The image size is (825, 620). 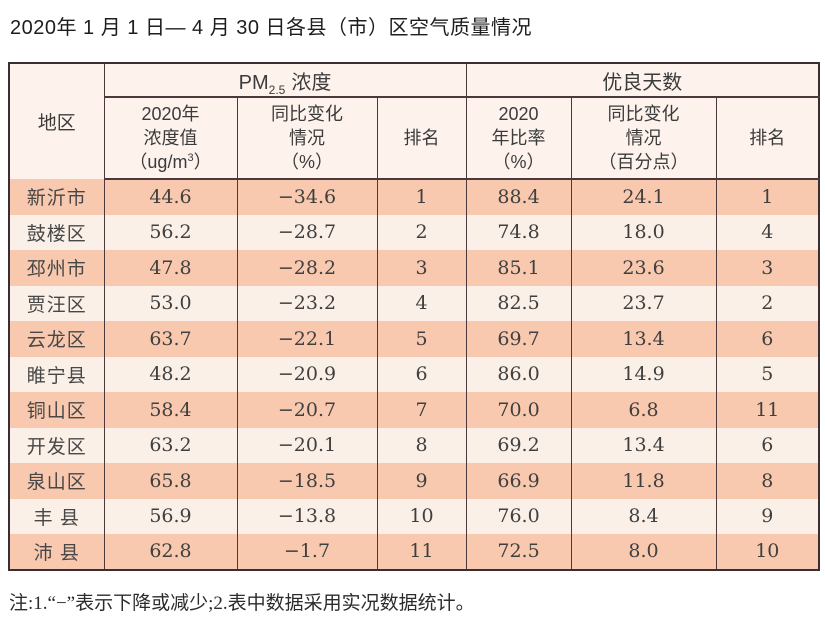 What do you see at coordinates (643, 303) in the screenshot?
I see `days-change-cell: 23.7` at bounding box center [643, 303].